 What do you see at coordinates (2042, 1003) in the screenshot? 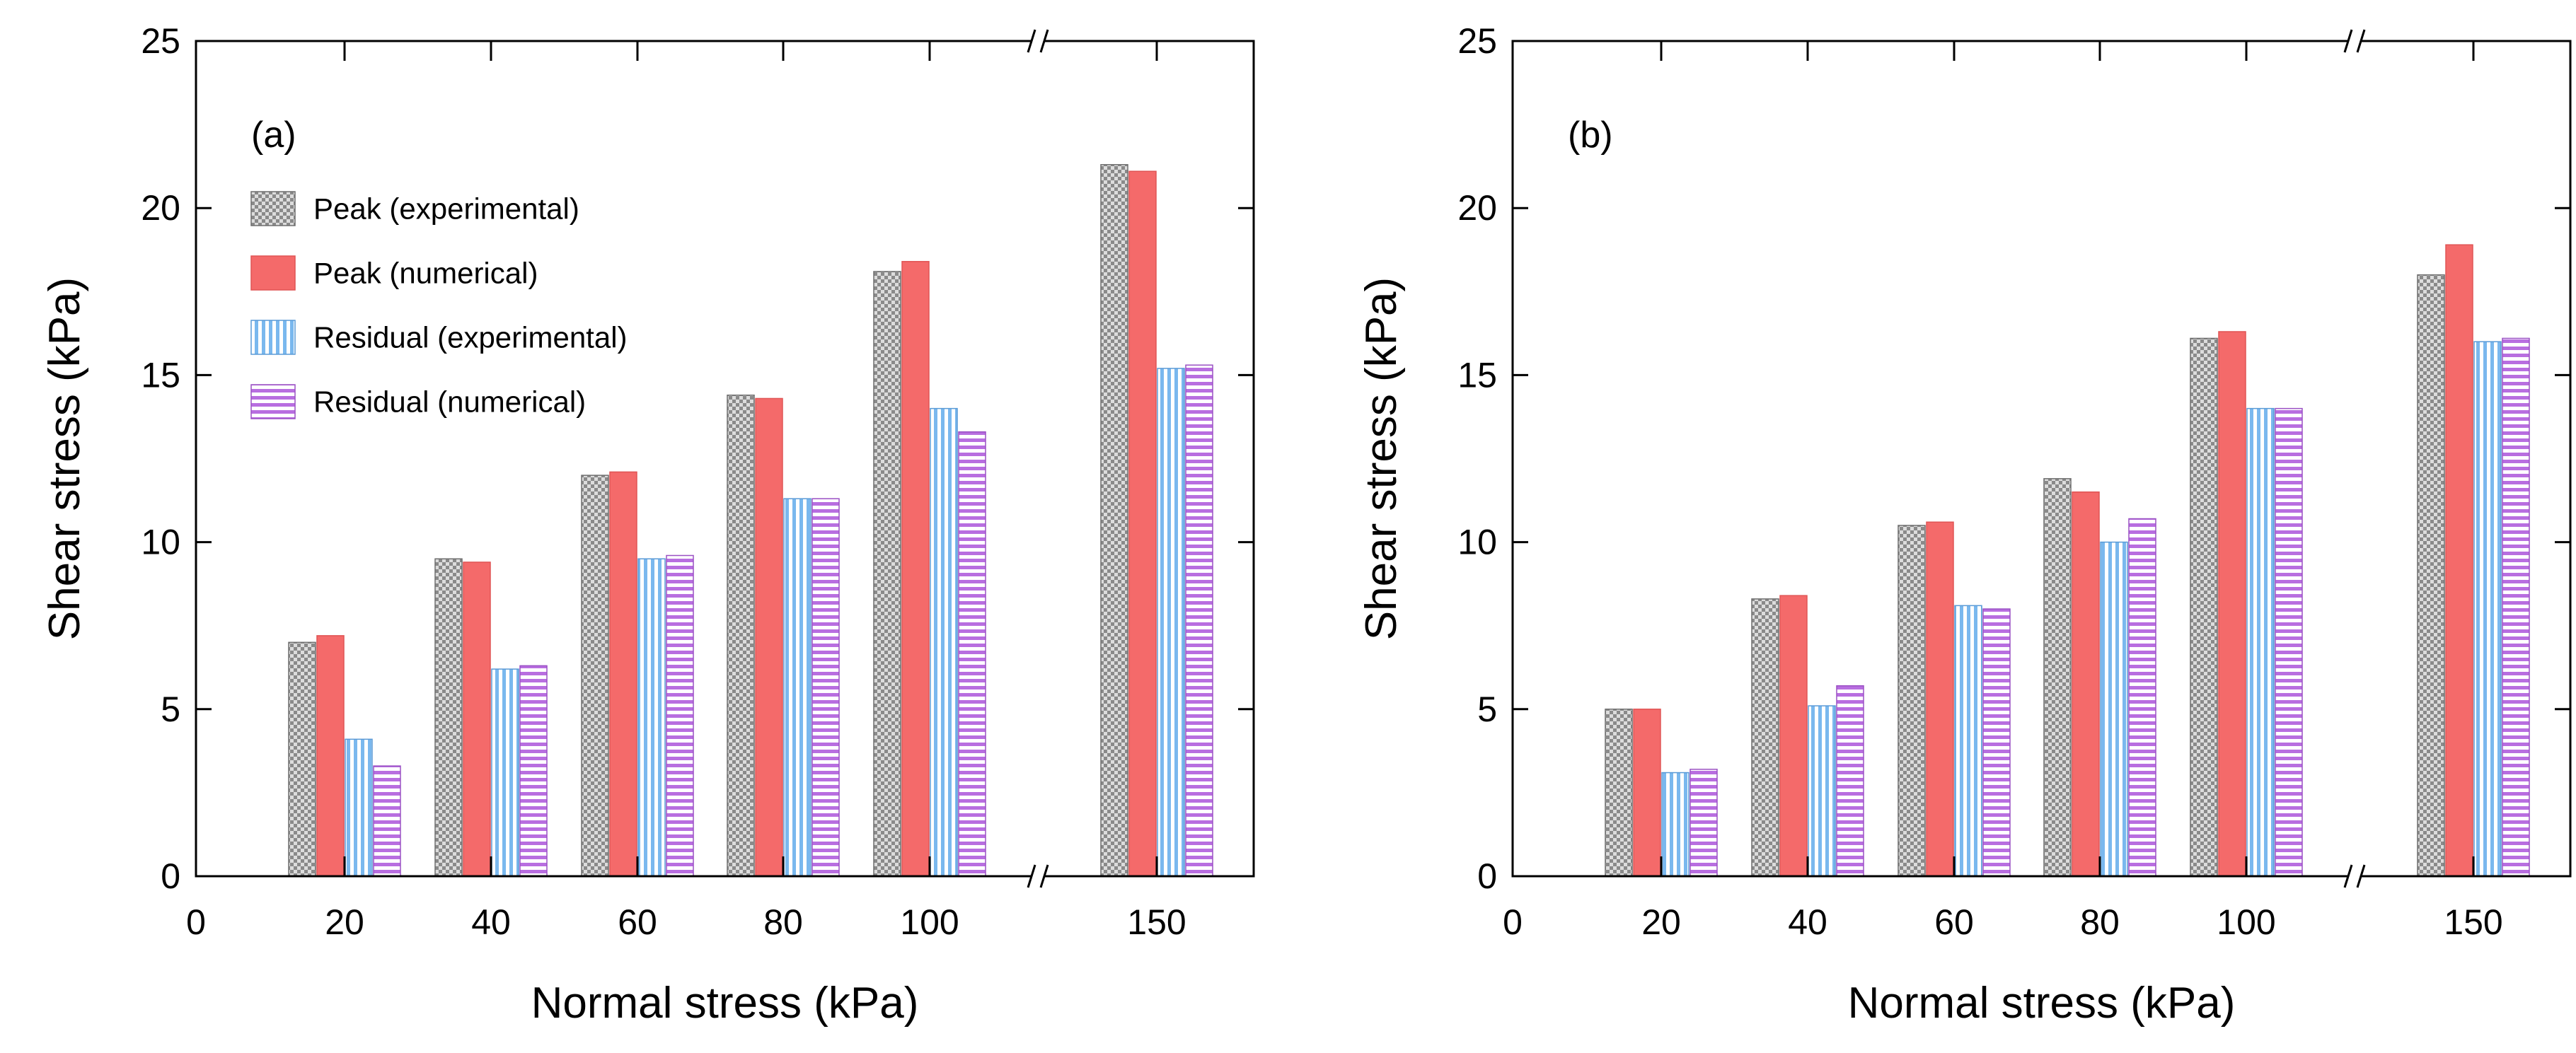
I see `x-axis-title: Normal stress (kPa)` at bounding box center [2042, 1003].